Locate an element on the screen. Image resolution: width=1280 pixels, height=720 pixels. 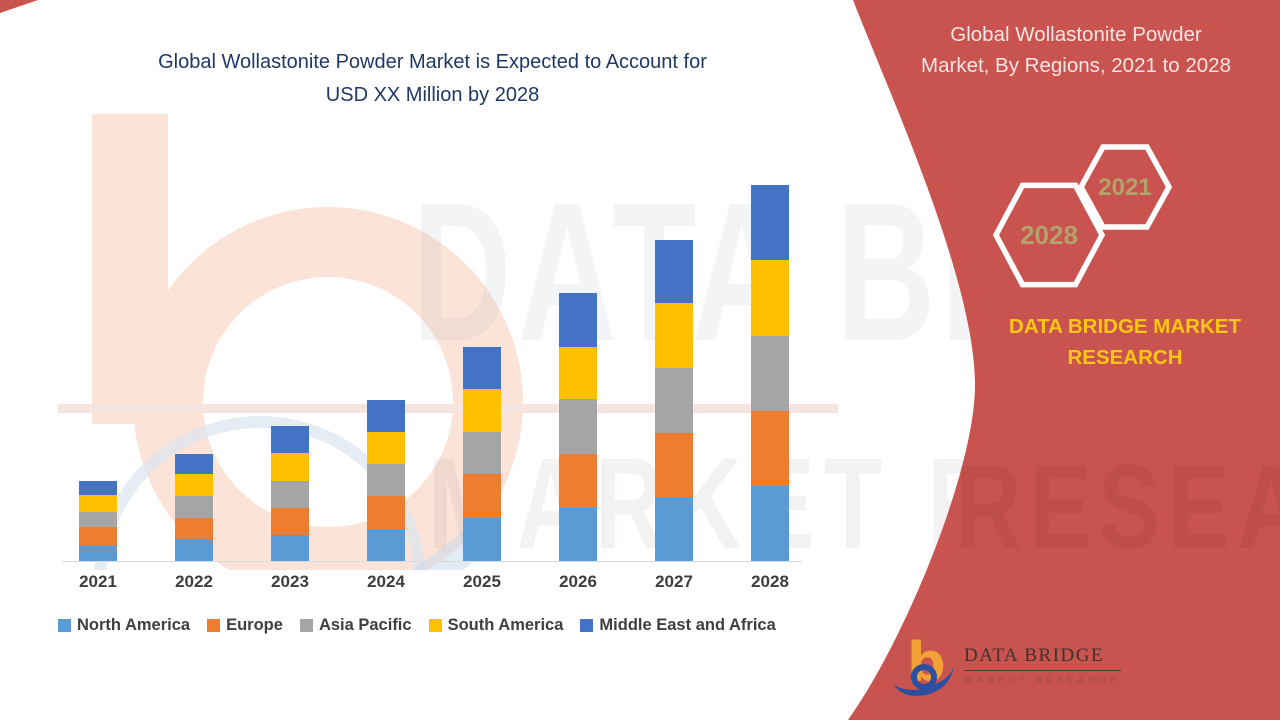
legend-item-asia-pacific: Asia Pacific is located at coordinates (355, 625).